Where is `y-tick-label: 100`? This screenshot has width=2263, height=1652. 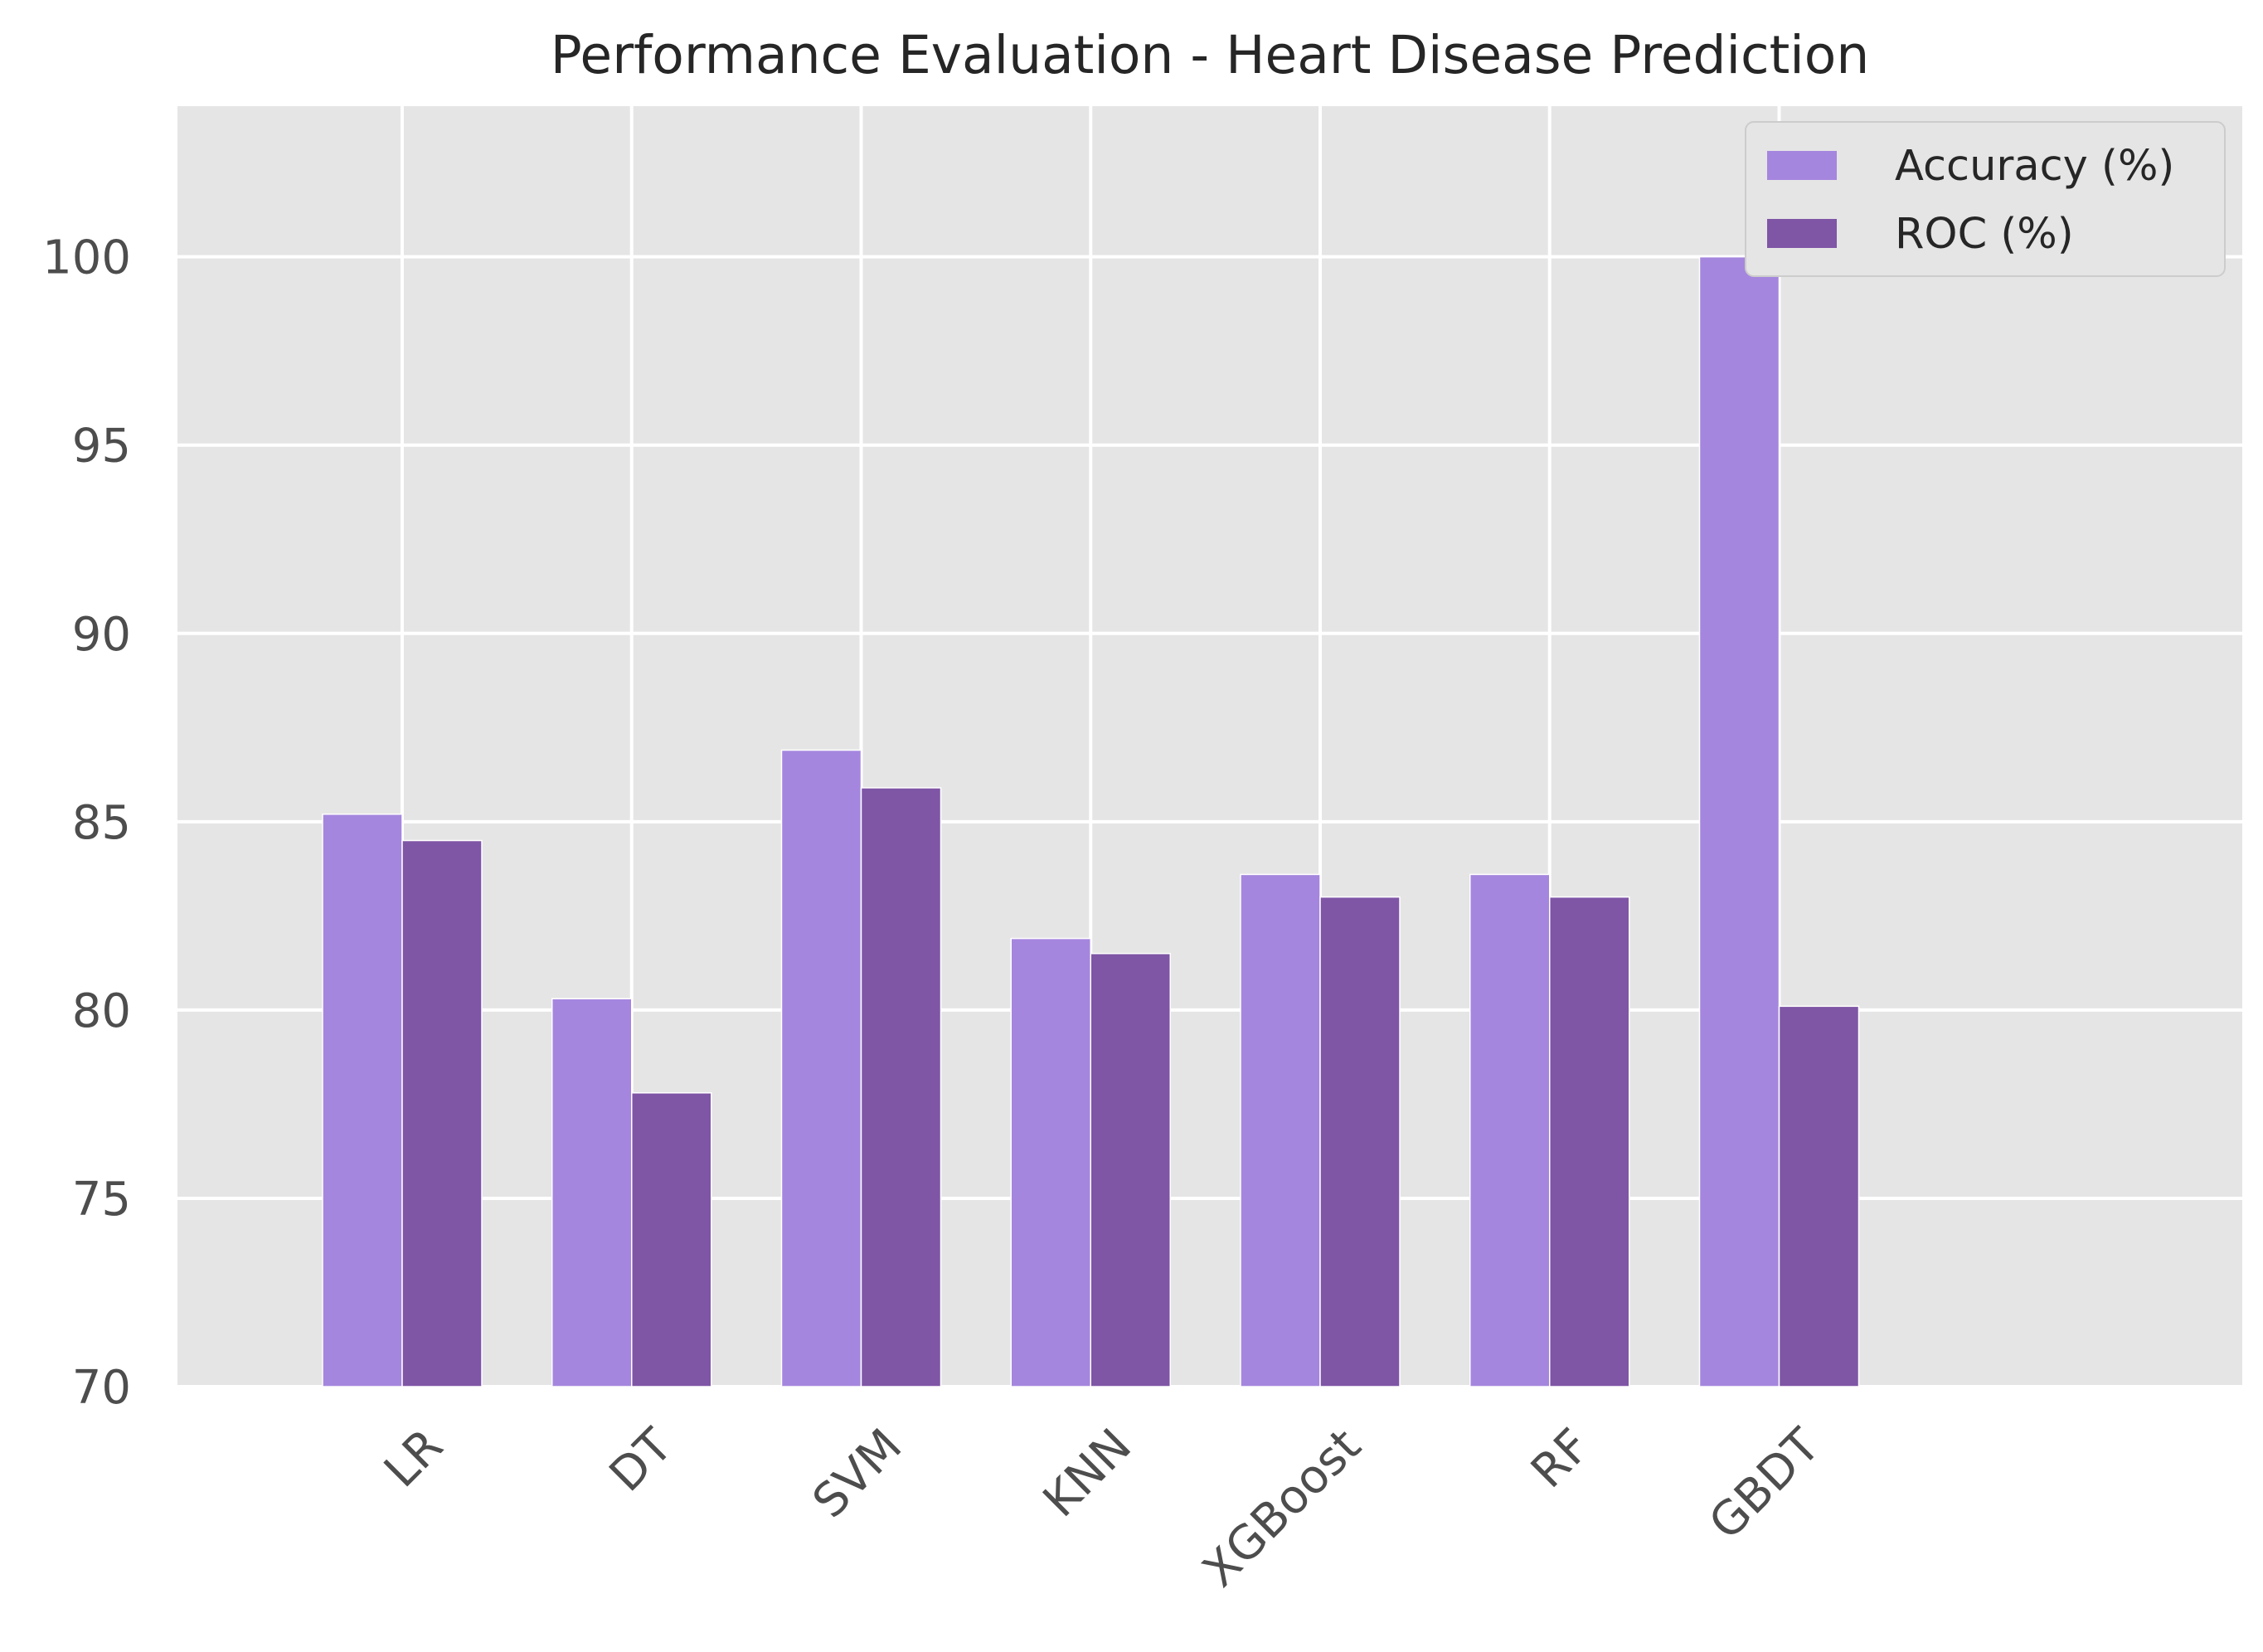
y-tick-label: 100 is located at coordinates (86, 258).